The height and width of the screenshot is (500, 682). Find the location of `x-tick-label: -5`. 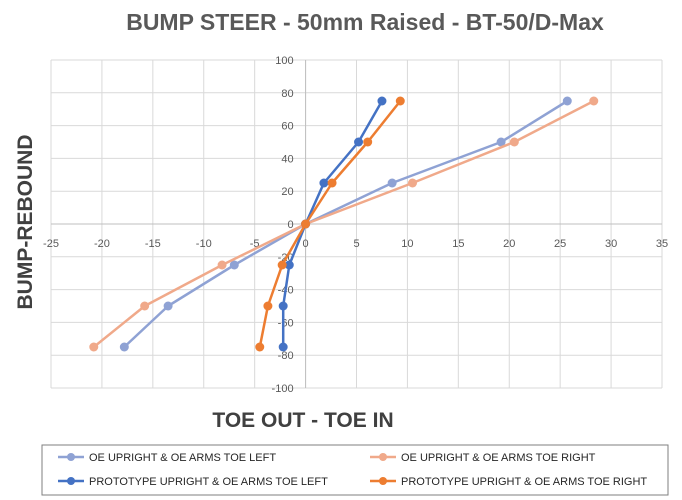

x-tick-label: -5 is located at coordinates (255, 244).